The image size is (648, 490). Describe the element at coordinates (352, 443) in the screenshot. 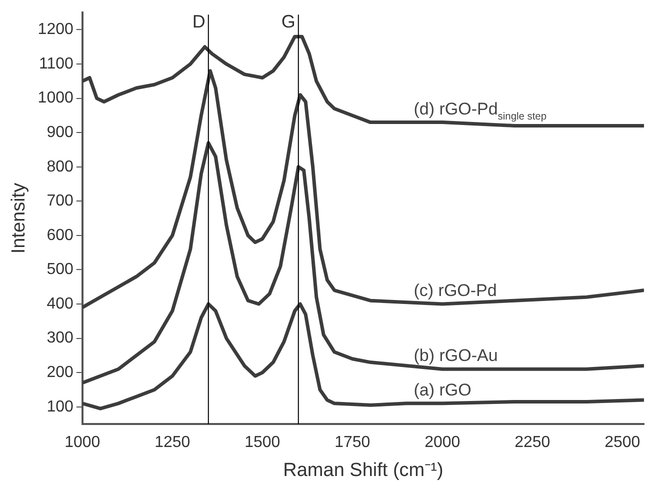

I see `x-tick-label: 1750` at that location.